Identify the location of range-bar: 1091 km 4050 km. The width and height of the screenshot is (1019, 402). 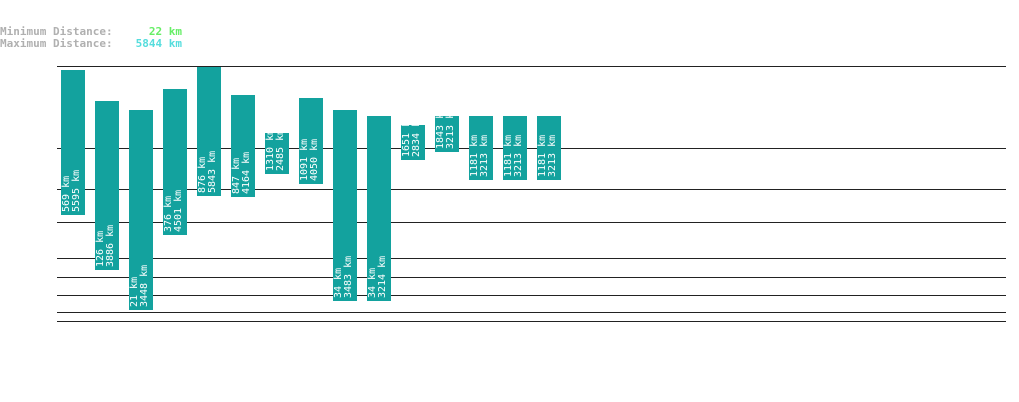
(311, 141).